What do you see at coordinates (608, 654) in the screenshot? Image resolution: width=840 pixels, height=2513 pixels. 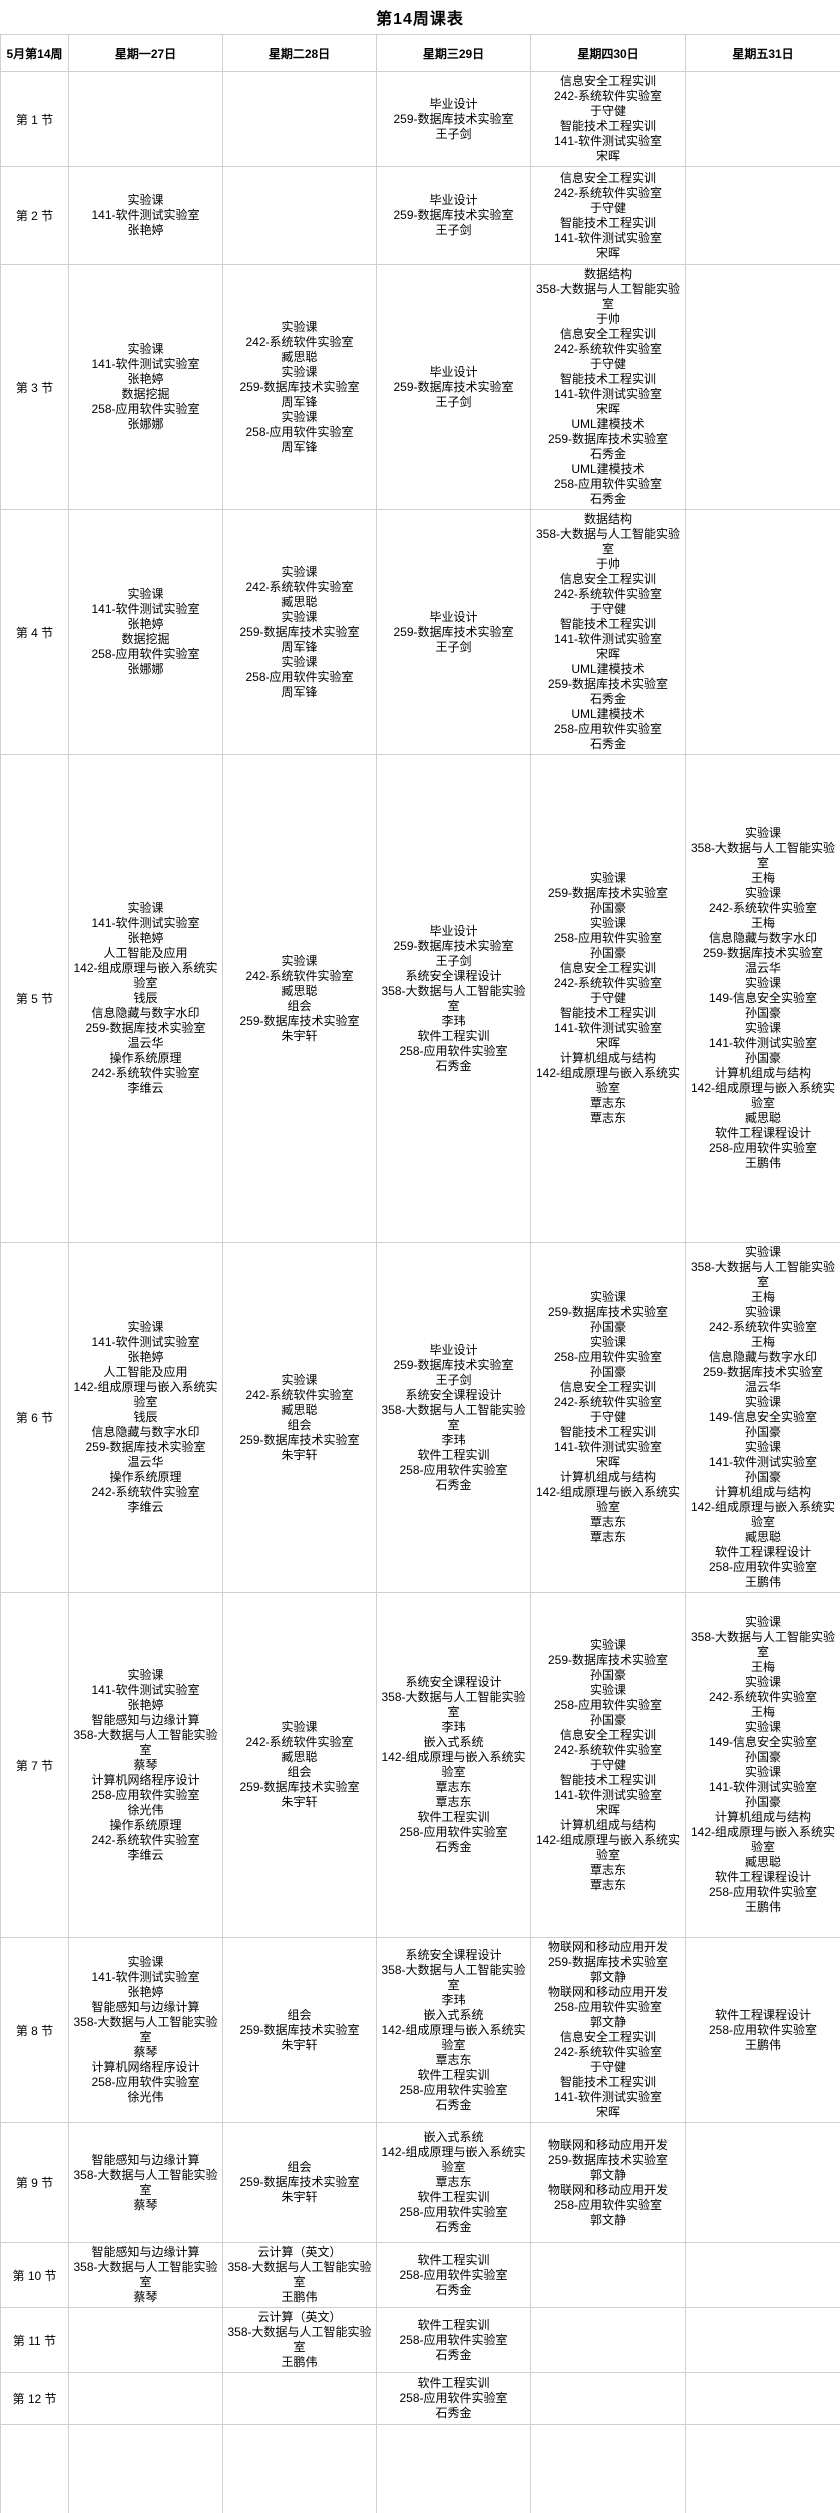 I see `course-line: 宋晖` at bounding box center [608, 654].